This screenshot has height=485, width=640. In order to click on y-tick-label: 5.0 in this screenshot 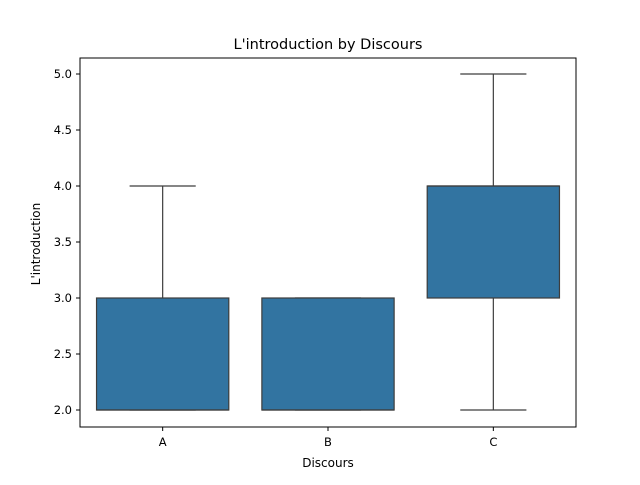, I will do `click(63, 74)`.